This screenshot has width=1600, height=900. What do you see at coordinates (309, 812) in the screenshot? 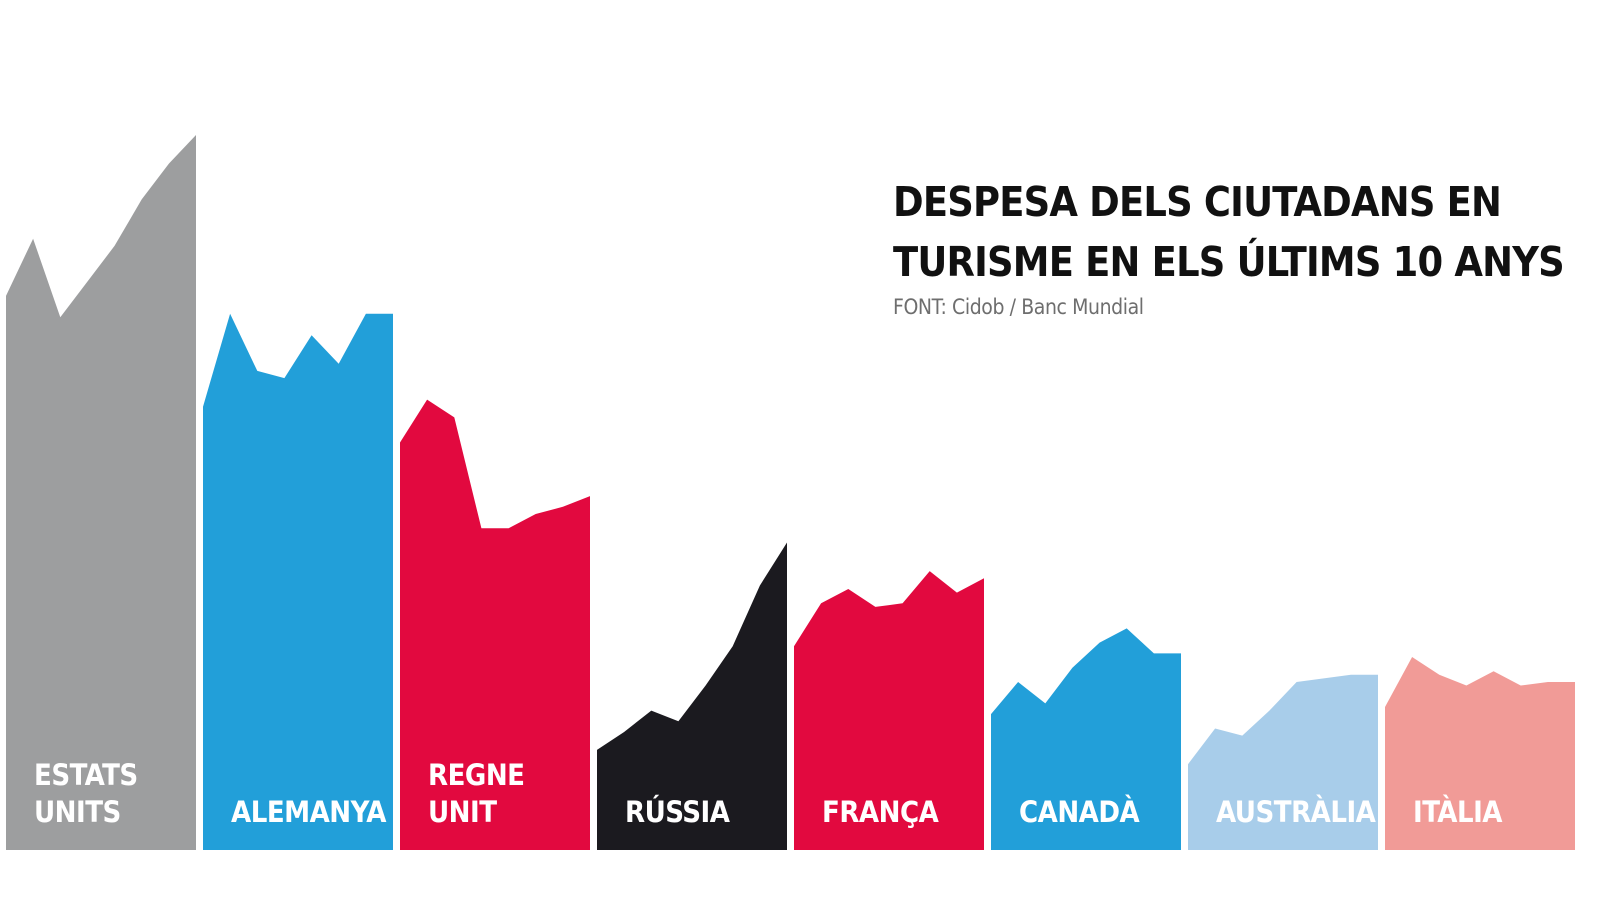
I see `series-label-alemanya: ALEMANYA` at bounding box center [309, 812].